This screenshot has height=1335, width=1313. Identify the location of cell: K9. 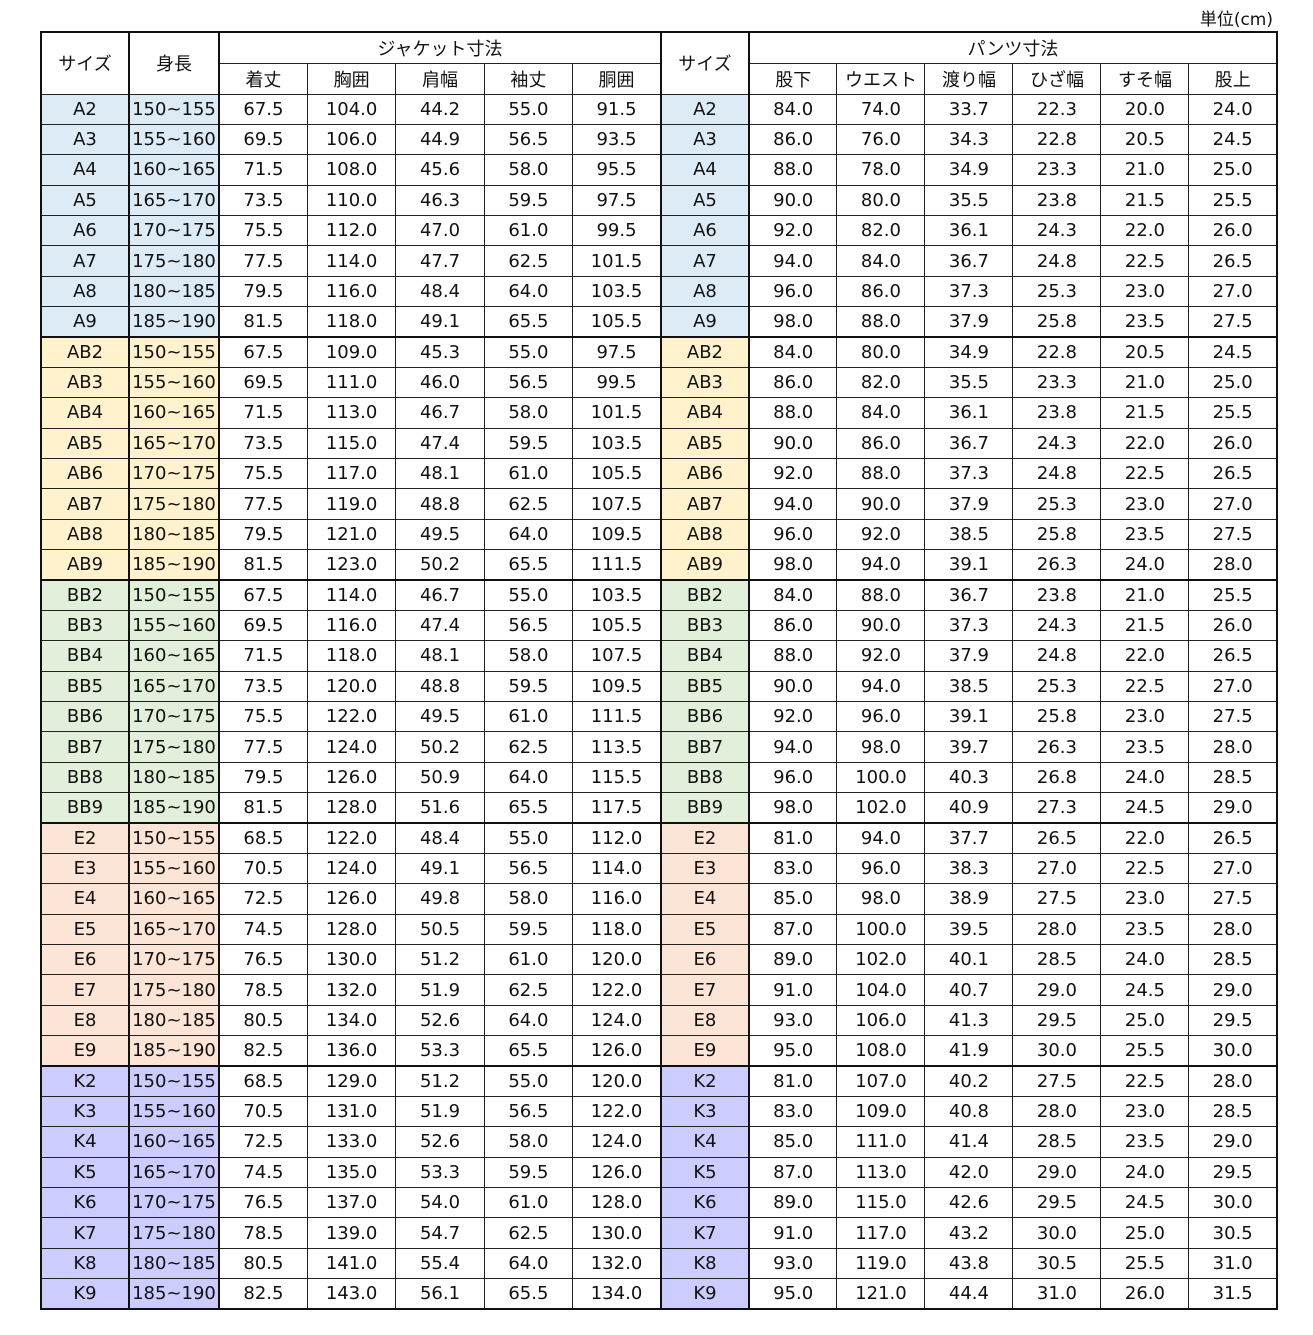
(704, 1294).